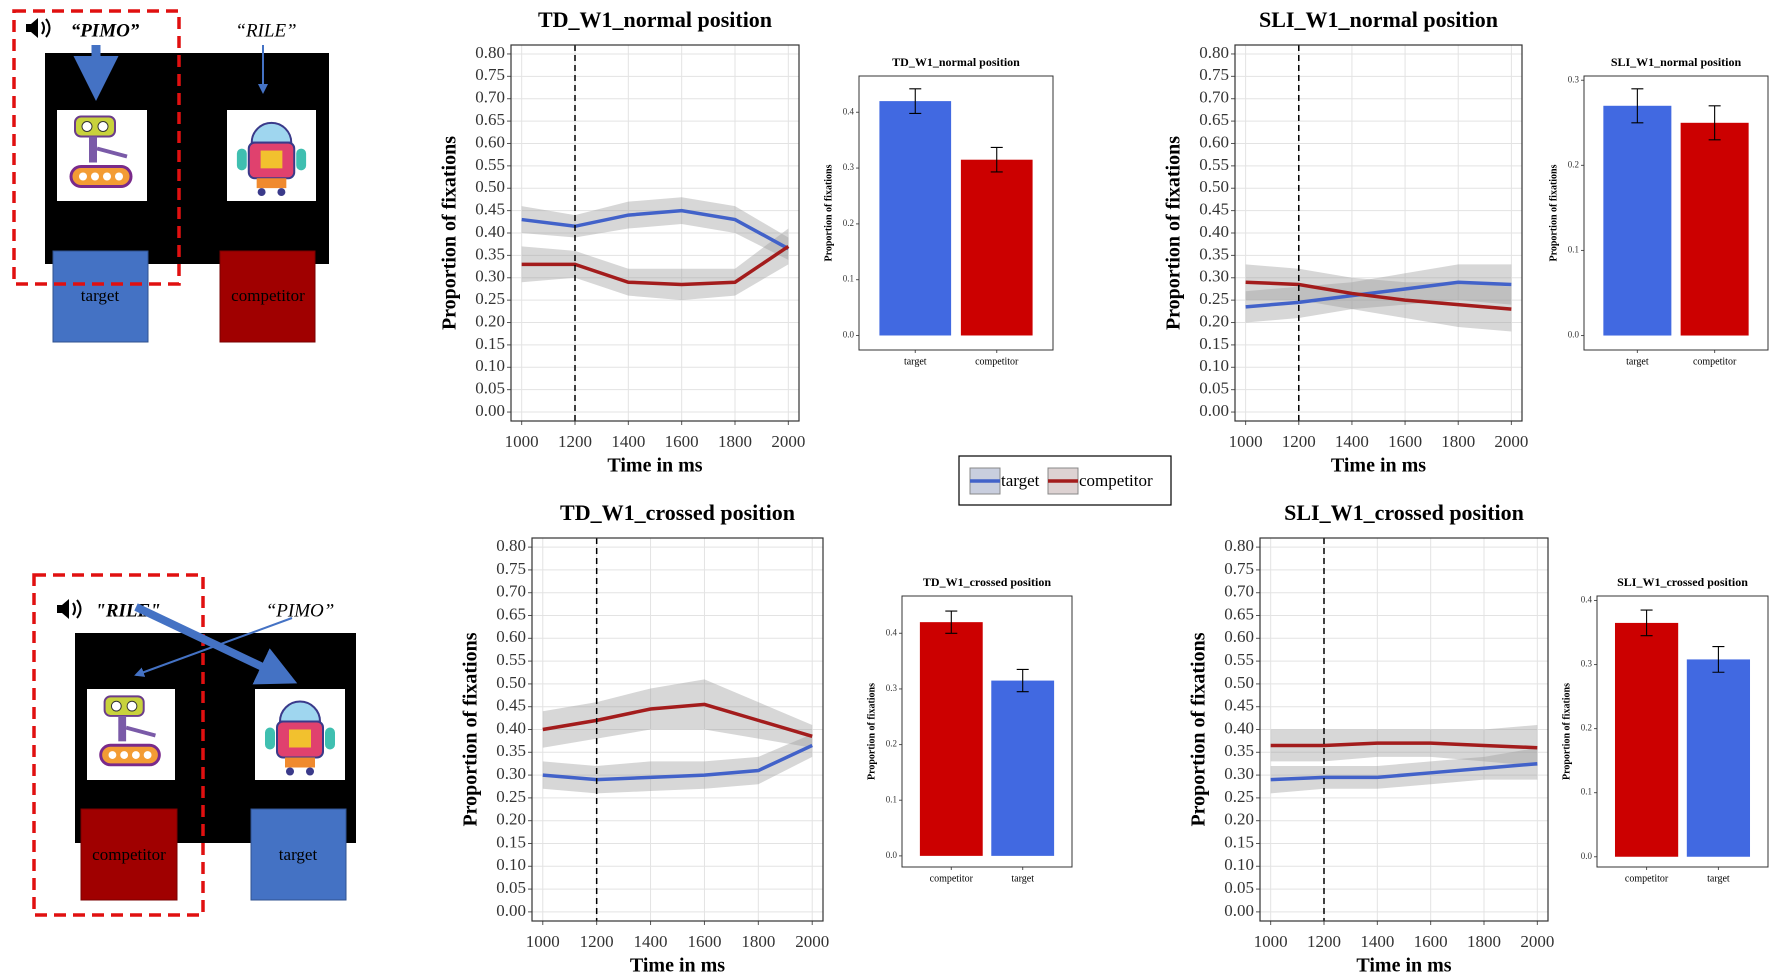 The image size is (1771, 978). Describe the element at coordinates (1065, 480) in the screenshot. I see `legend: target competitor` at that location.